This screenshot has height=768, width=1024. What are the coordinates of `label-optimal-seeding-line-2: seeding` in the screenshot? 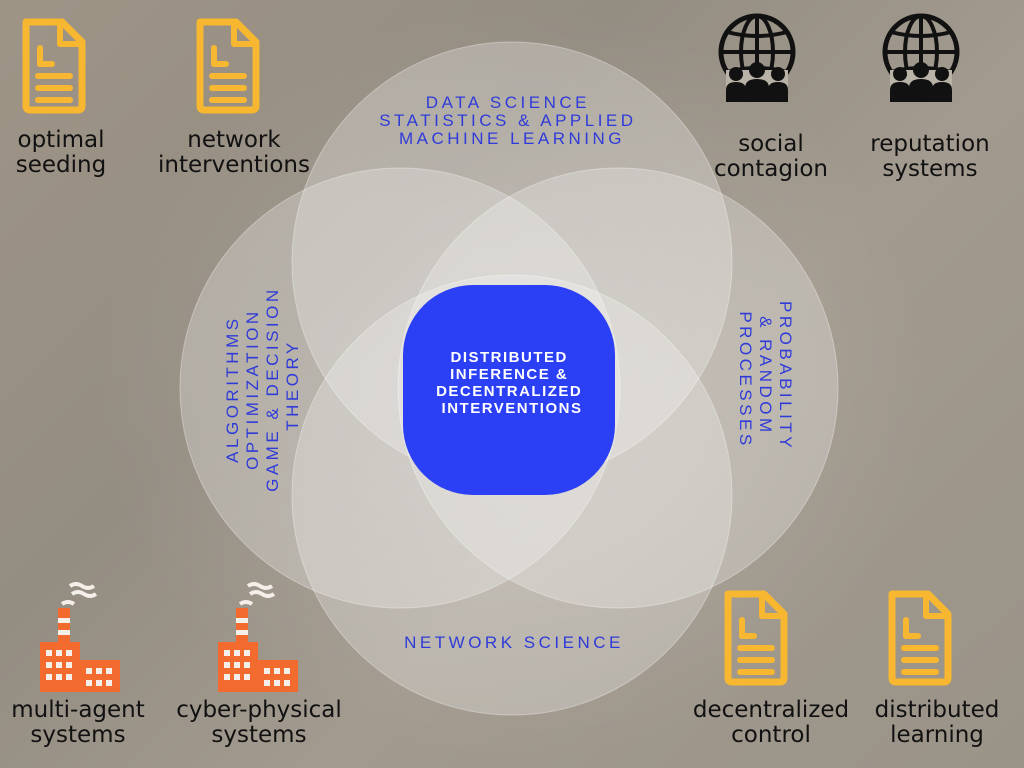 It's located at (61, 165).